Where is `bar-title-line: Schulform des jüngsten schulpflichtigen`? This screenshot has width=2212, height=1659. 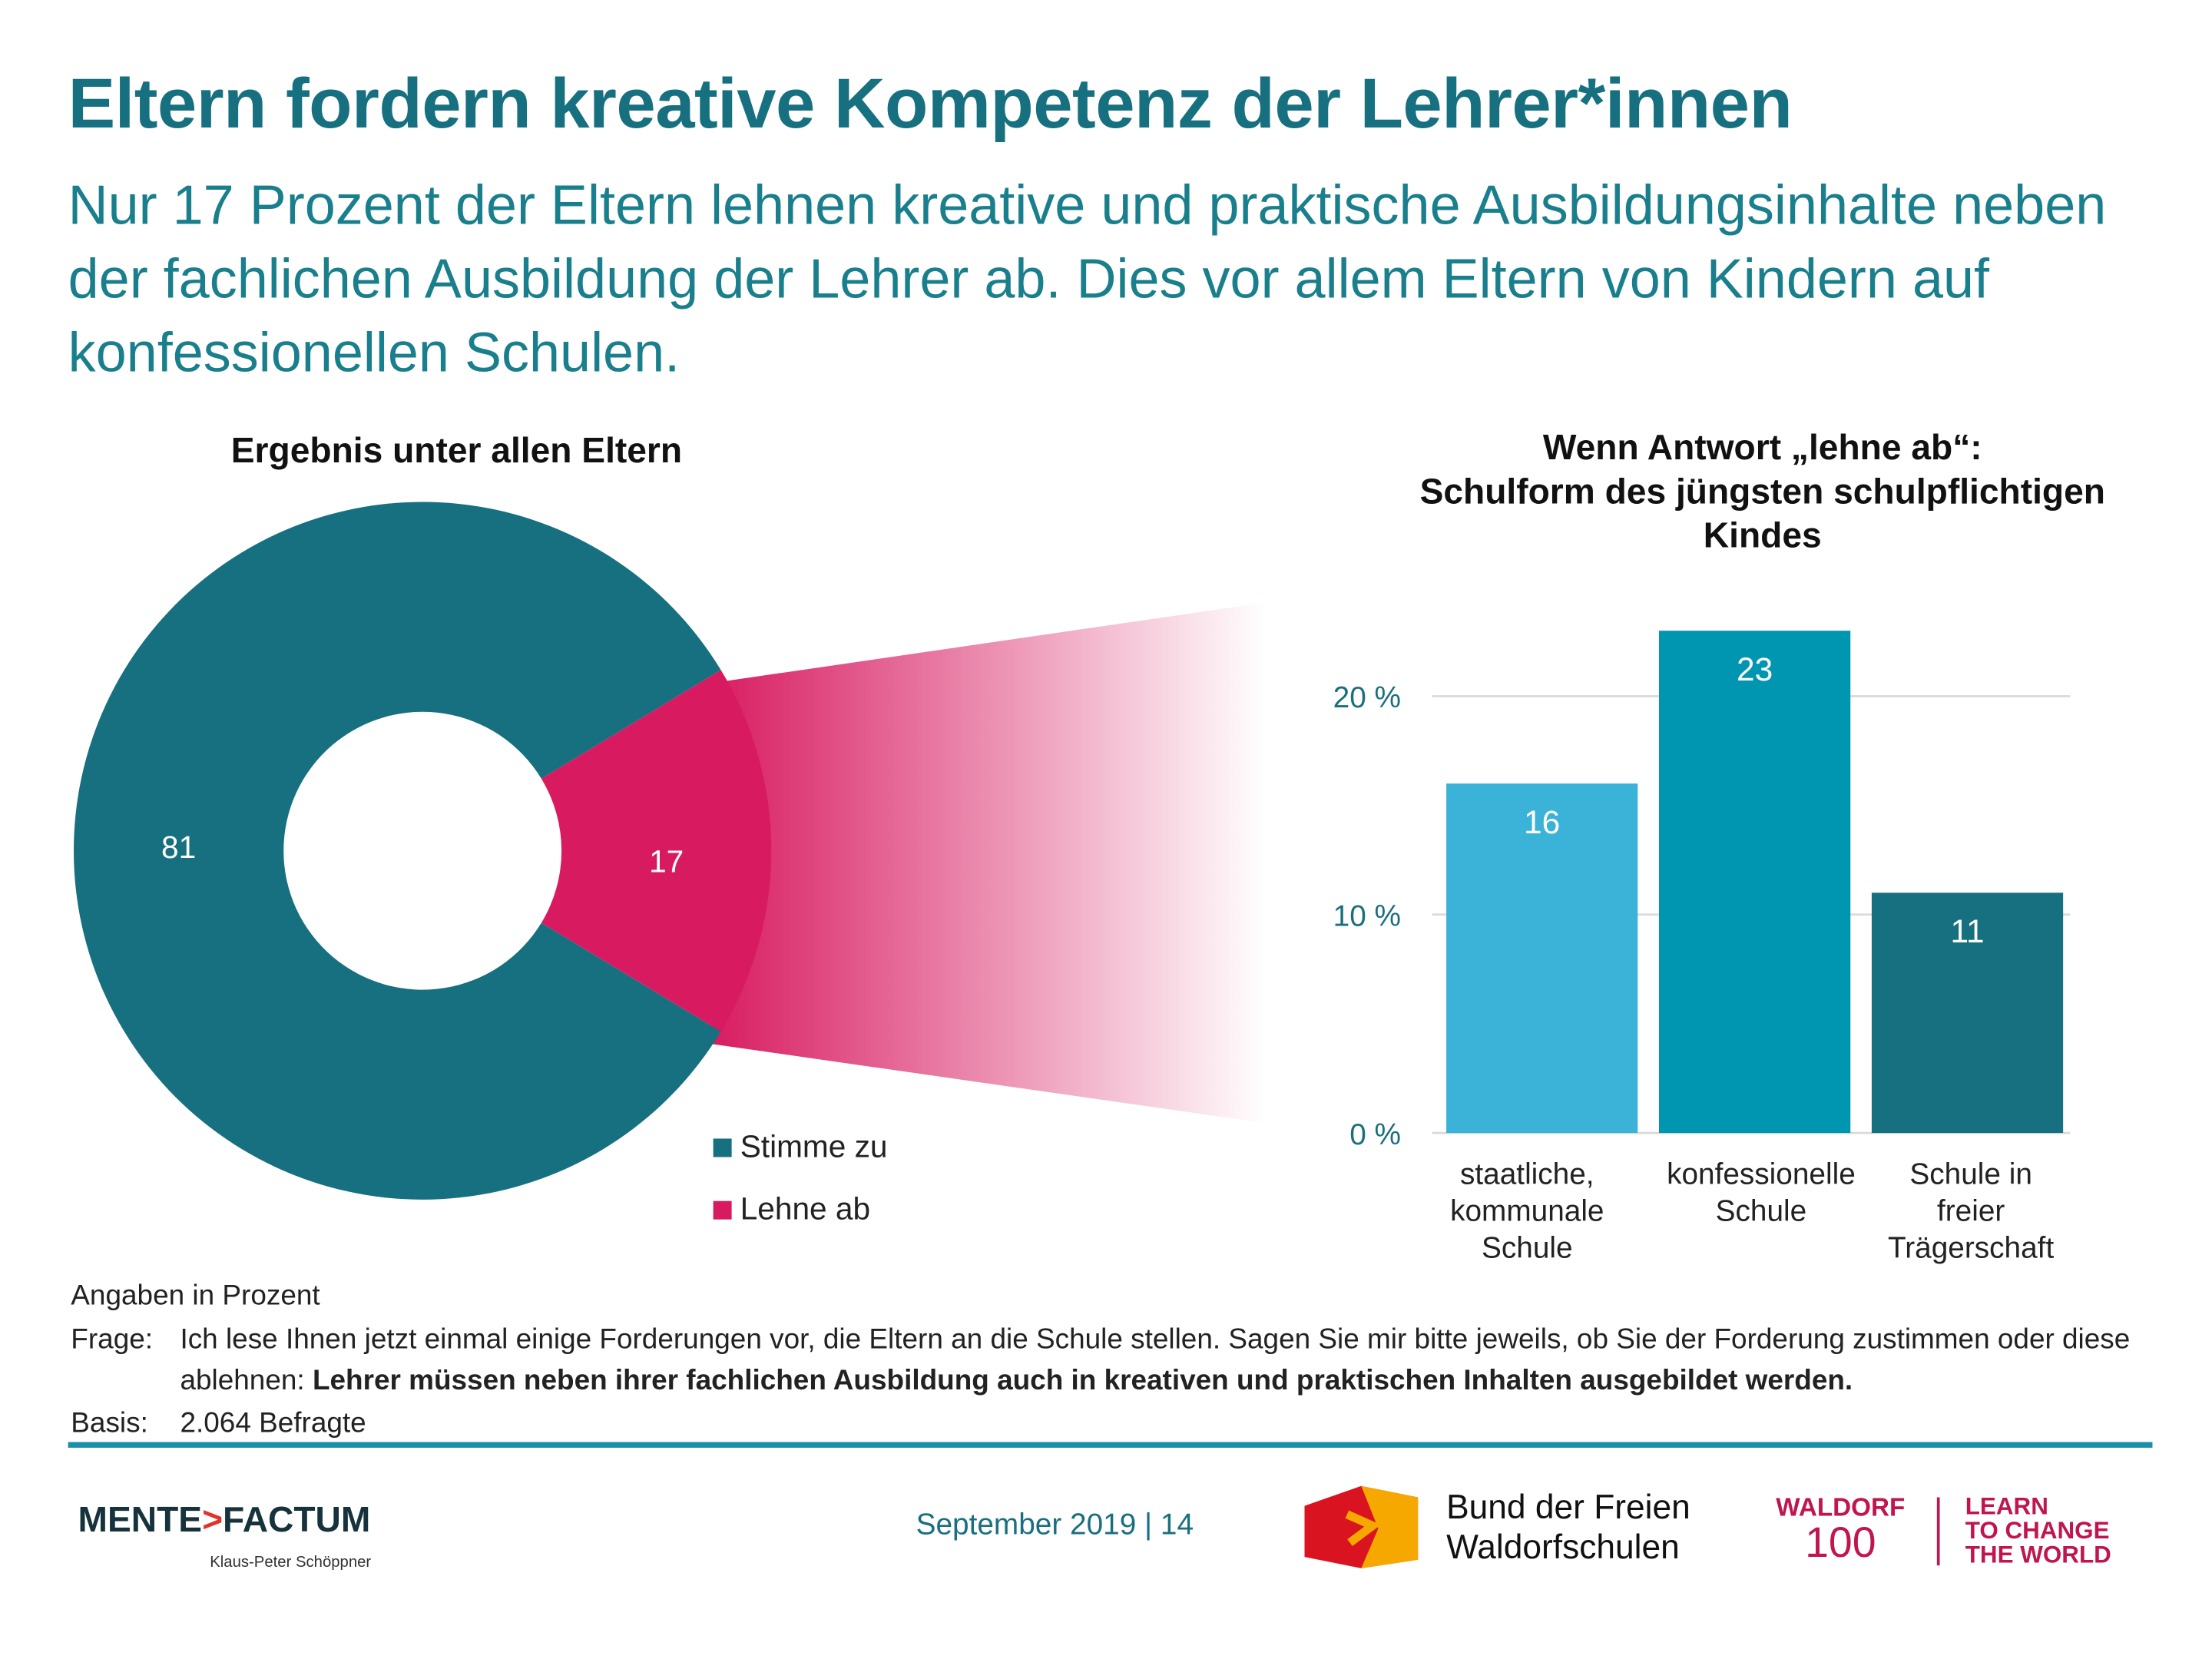
bar-title-line: Schulform des jüngsten schulpflichtigen is located at coordinates (1762, 492).